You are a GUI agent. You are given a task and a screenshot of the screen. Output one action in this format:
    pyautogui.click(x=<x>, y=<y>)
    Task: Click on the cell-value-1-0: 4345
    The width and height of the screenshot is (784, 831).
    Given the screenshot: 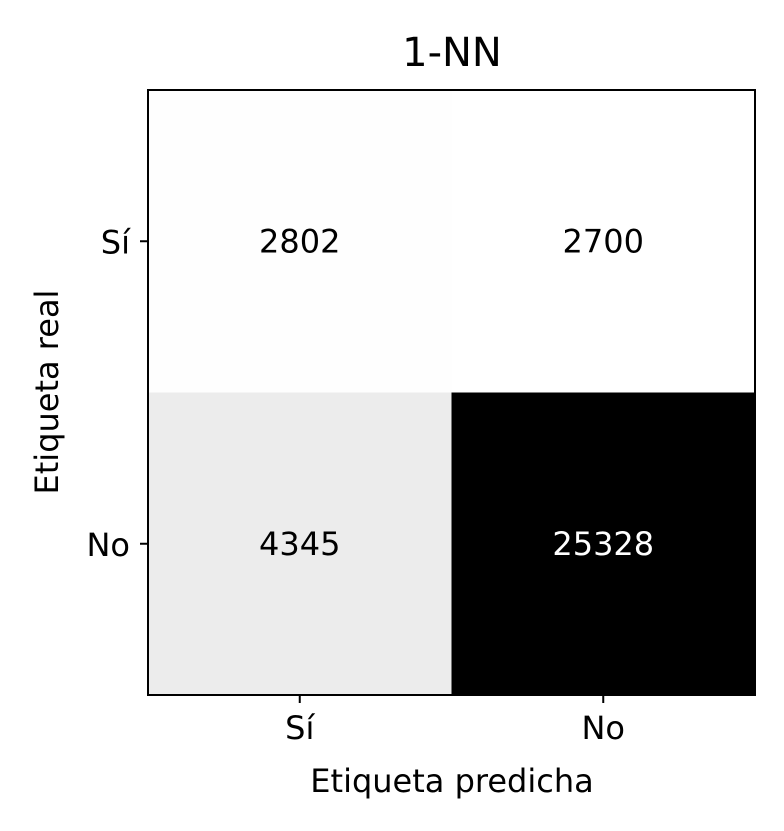 What is the action you would take?
    pyautogui.click(x=299, y=544)
    